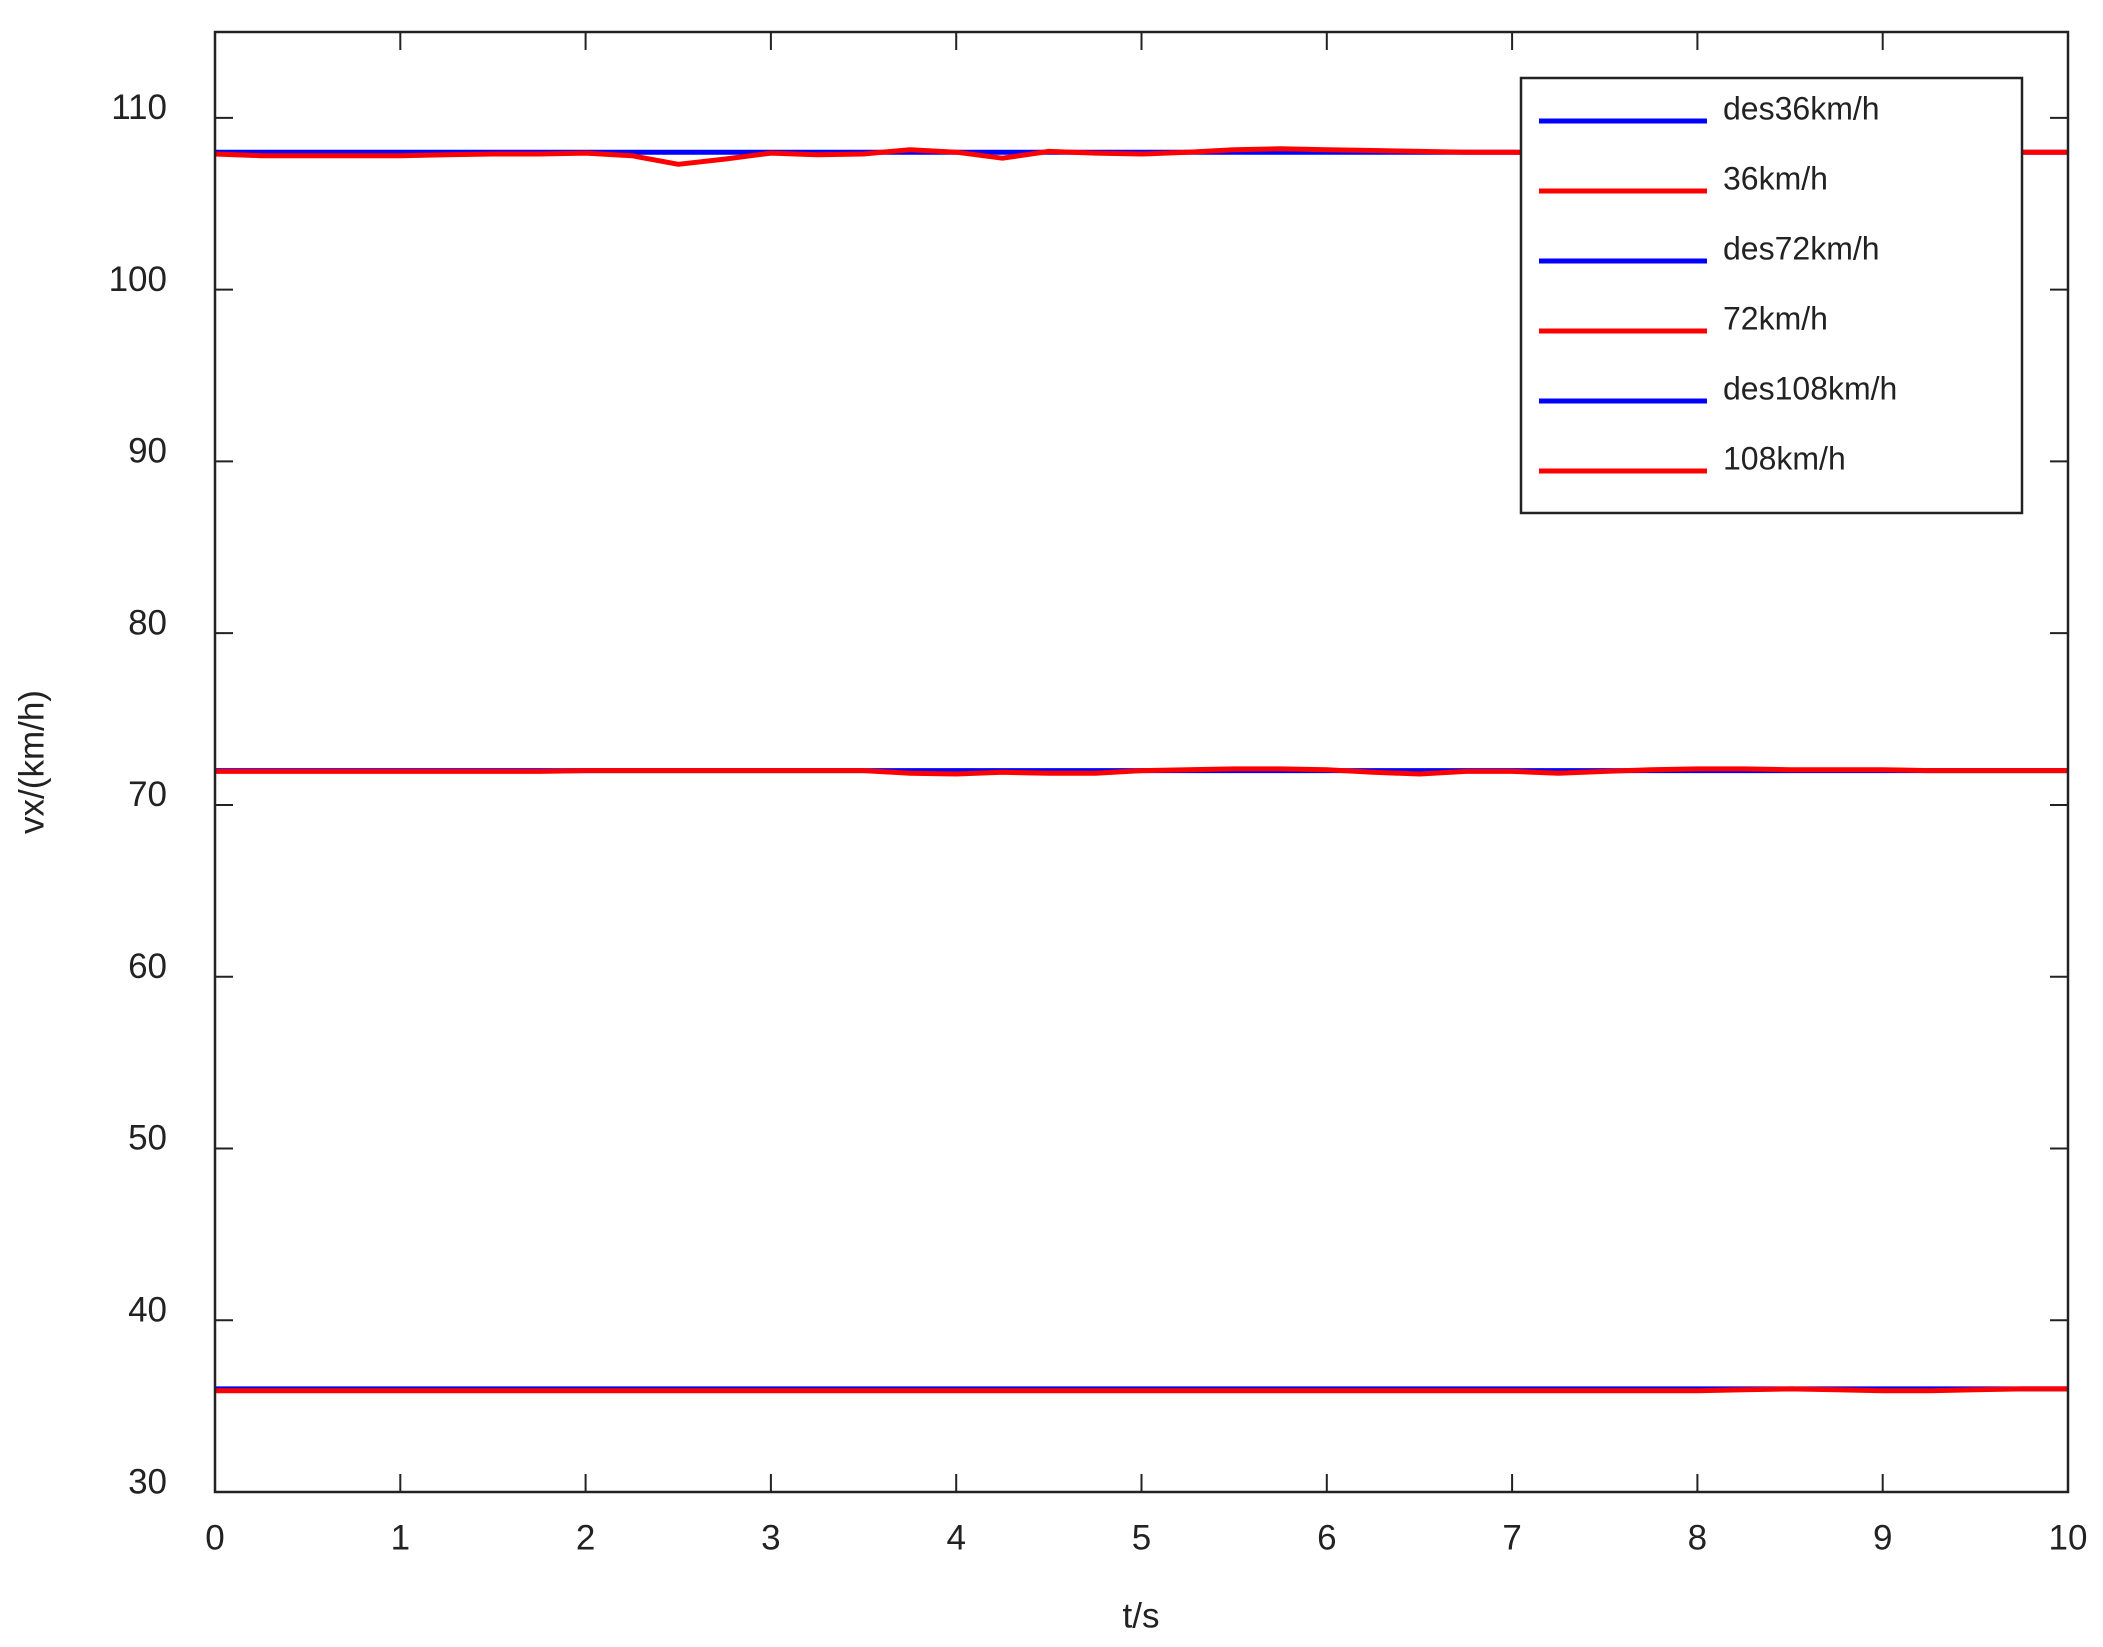 Image resolution: width=2103 pixels, height=1647 pixels. What do you see at coordinates (147, 1138) in the screenshot?
I see `y-tick-label: 50` at bounding box center [147, 1138].